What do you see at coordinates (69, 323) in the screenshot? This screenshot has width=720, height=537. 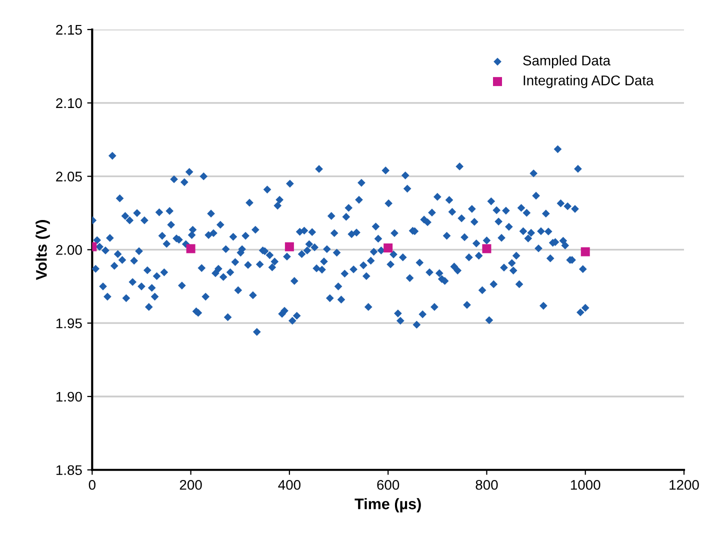 I see `y-tick-label: 1.95` at bounding box center [69, 323].